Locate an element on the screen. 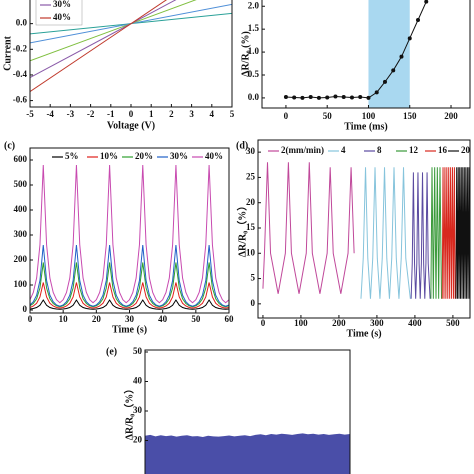  legend-box is located at coordinates (59, 13).